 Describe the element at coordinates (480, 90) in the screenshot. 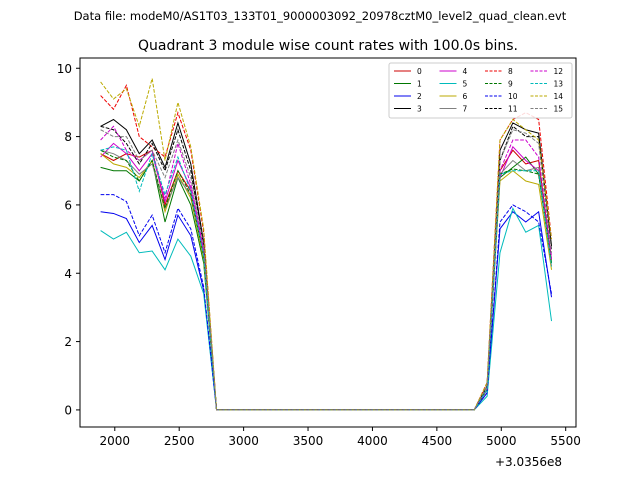

I see `legend-box` at that location.